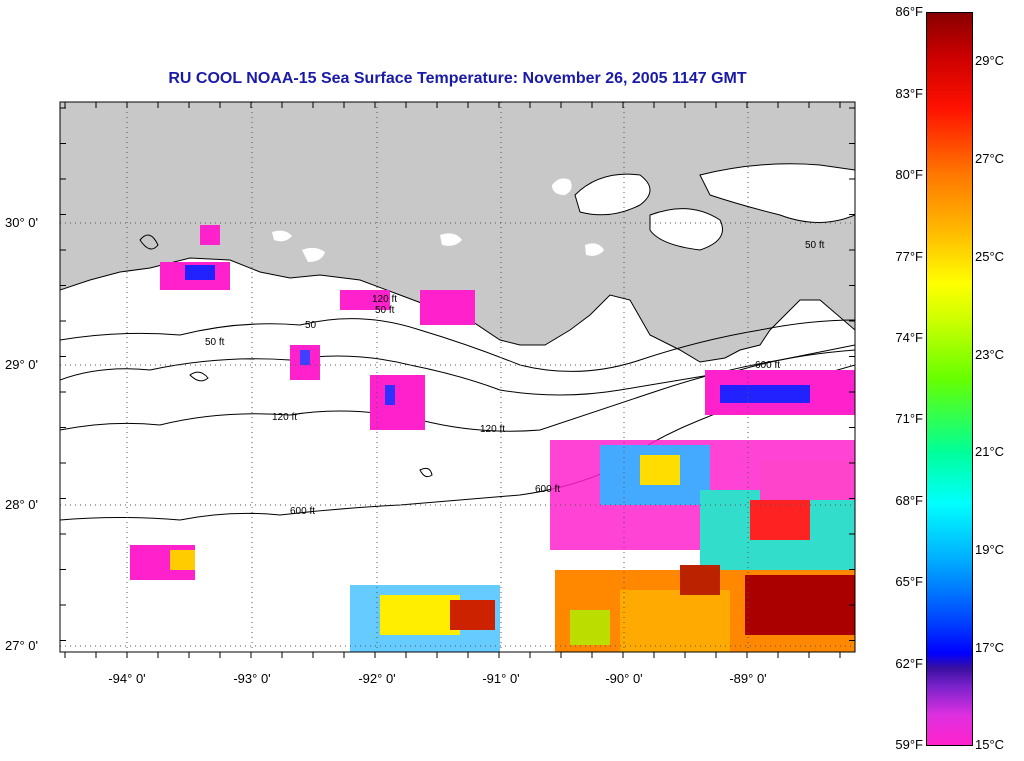 The width and height of the screenshot is (1024, 761). I want to click on celsius-tick: 15°C, so click(990, 744).